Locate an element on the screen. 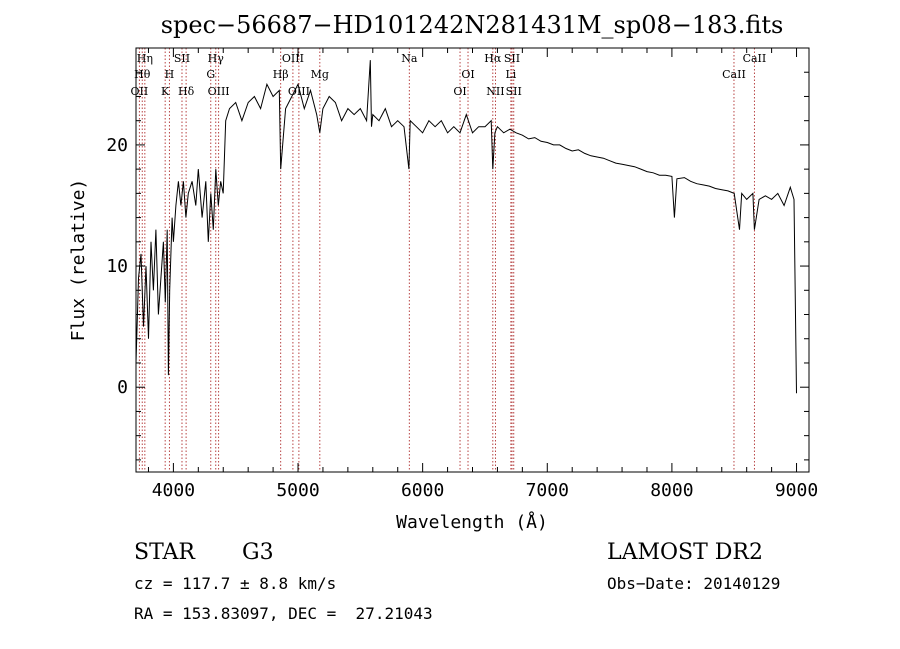 Image resolution: width=900 pixels, height=649 pixels. spectral-line-label: Hγ is located at coordinates (216, 58).